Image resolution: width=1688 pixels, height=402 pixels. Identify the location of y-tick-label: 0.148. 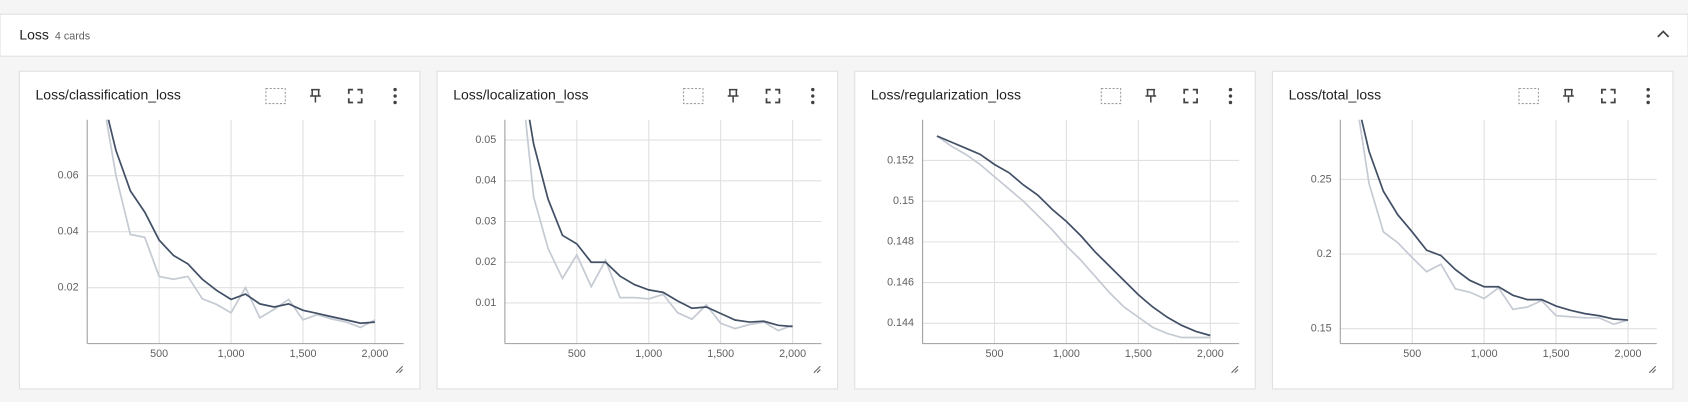
(900, 242).